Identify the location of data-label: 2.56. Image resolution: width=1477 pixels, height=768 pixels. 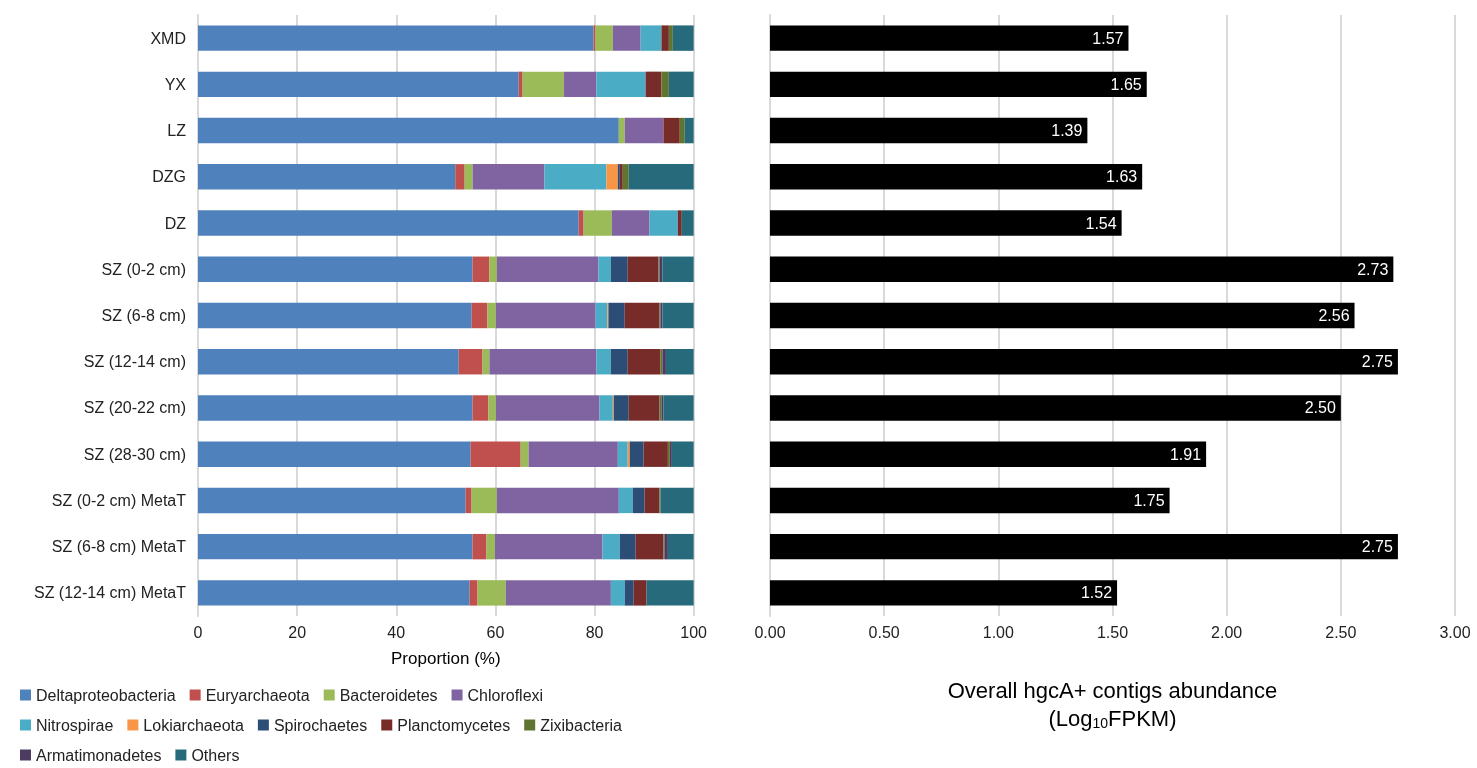
(1334, 315).